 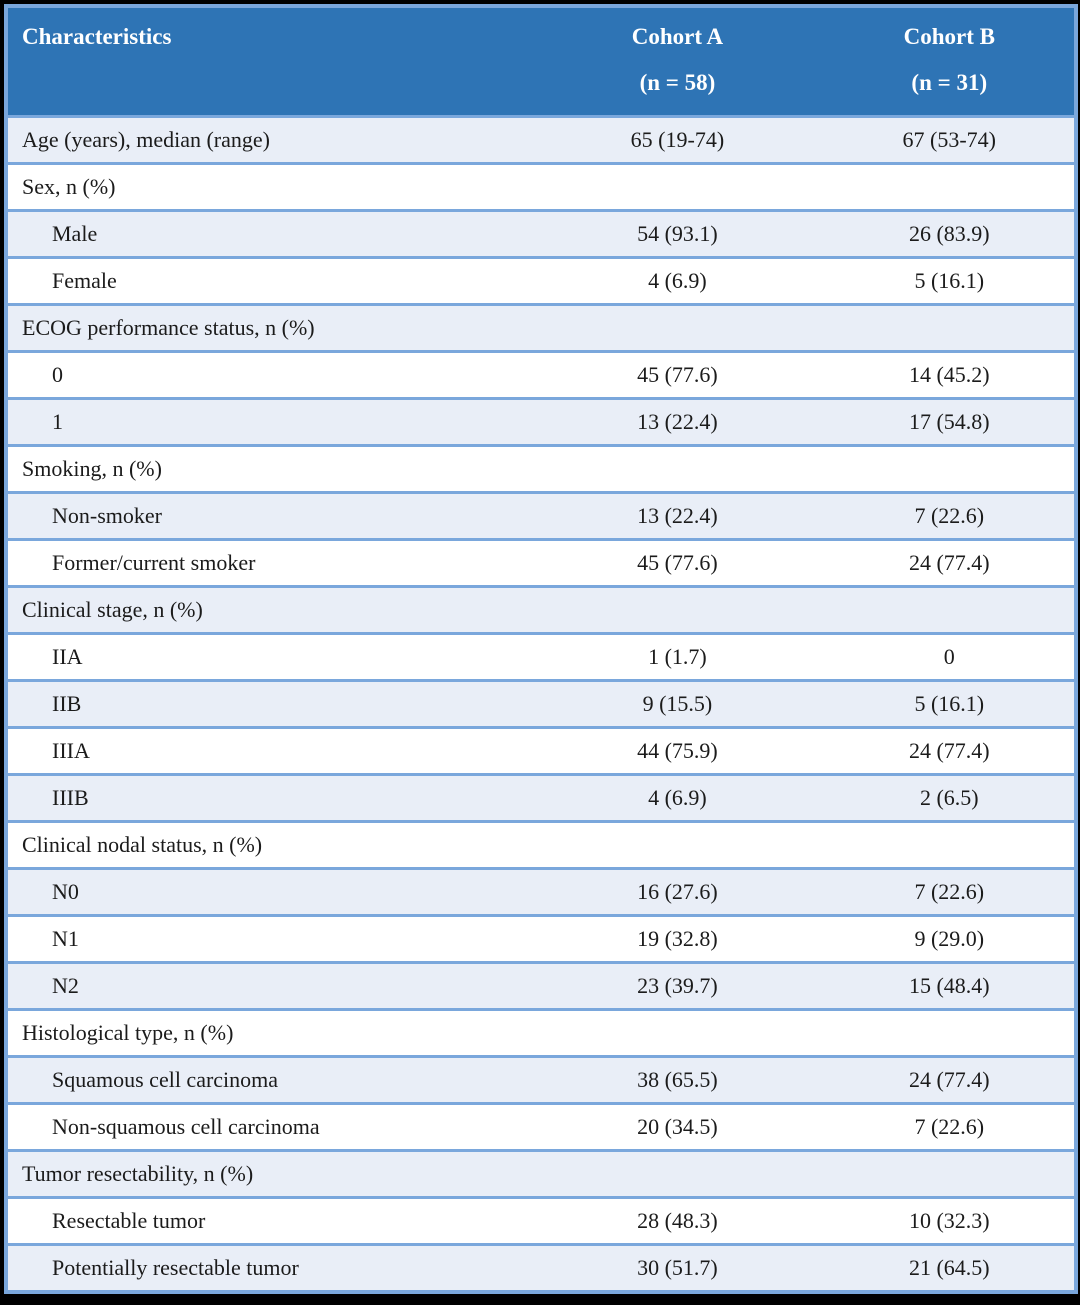 What do you see at coordinates (949, 1220) in the screenshot?
I see `cohort-b-value: 10 (32.3)` at bounding box center [949, 1220].